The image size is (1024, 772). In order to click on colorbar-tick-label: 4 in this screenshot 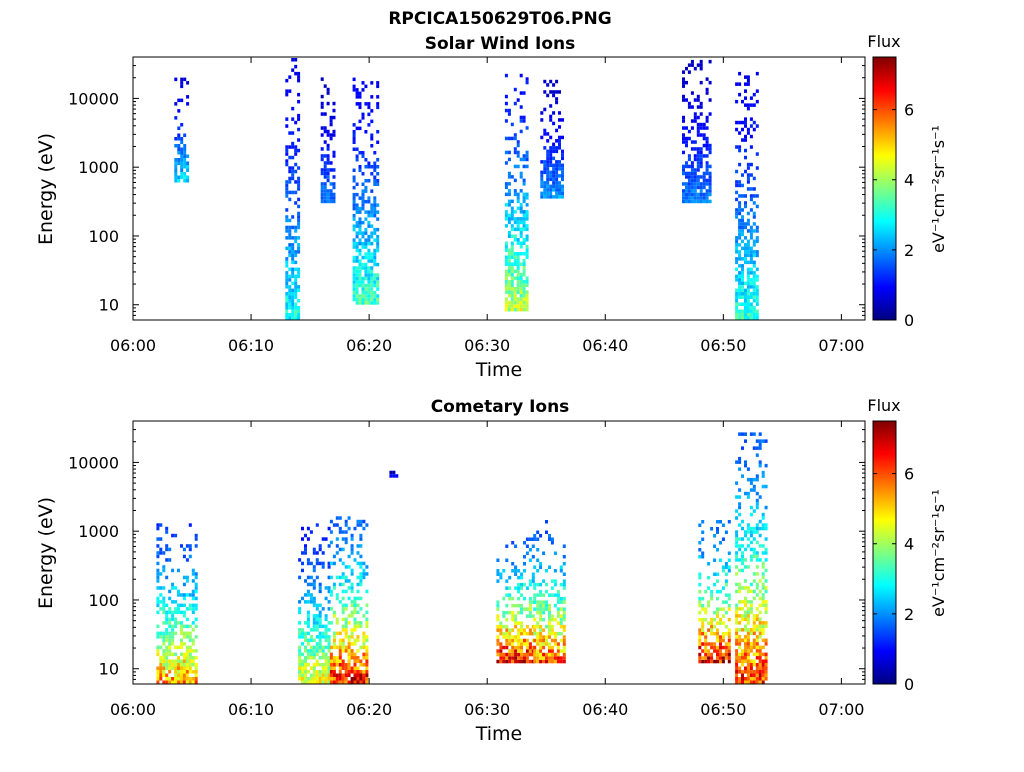, I will do `click(909, 544)`.